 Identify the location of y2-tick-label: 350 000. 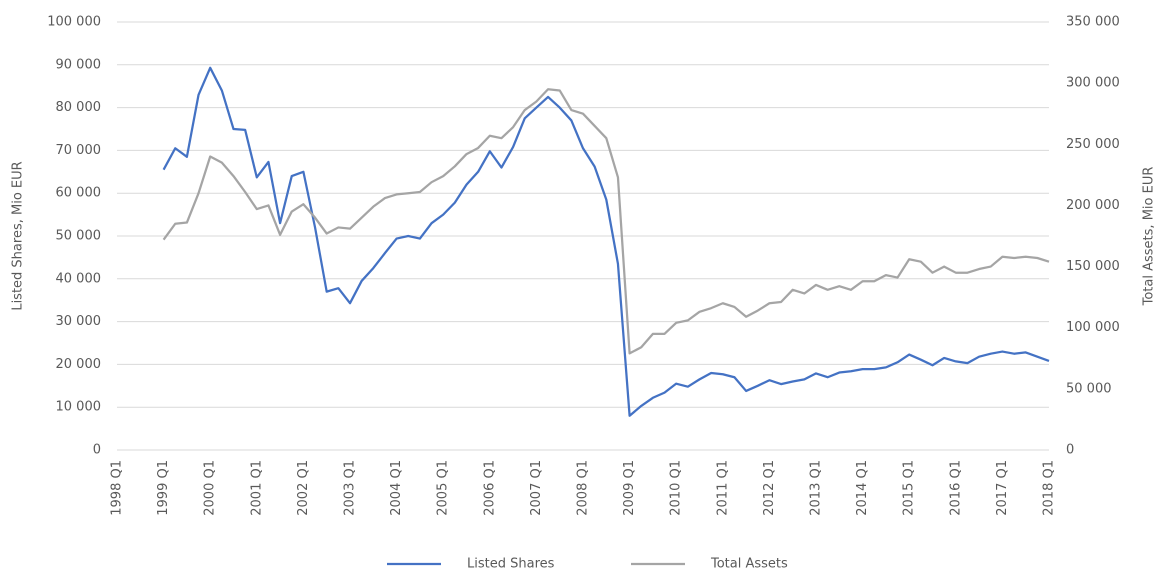
(1093, 22).